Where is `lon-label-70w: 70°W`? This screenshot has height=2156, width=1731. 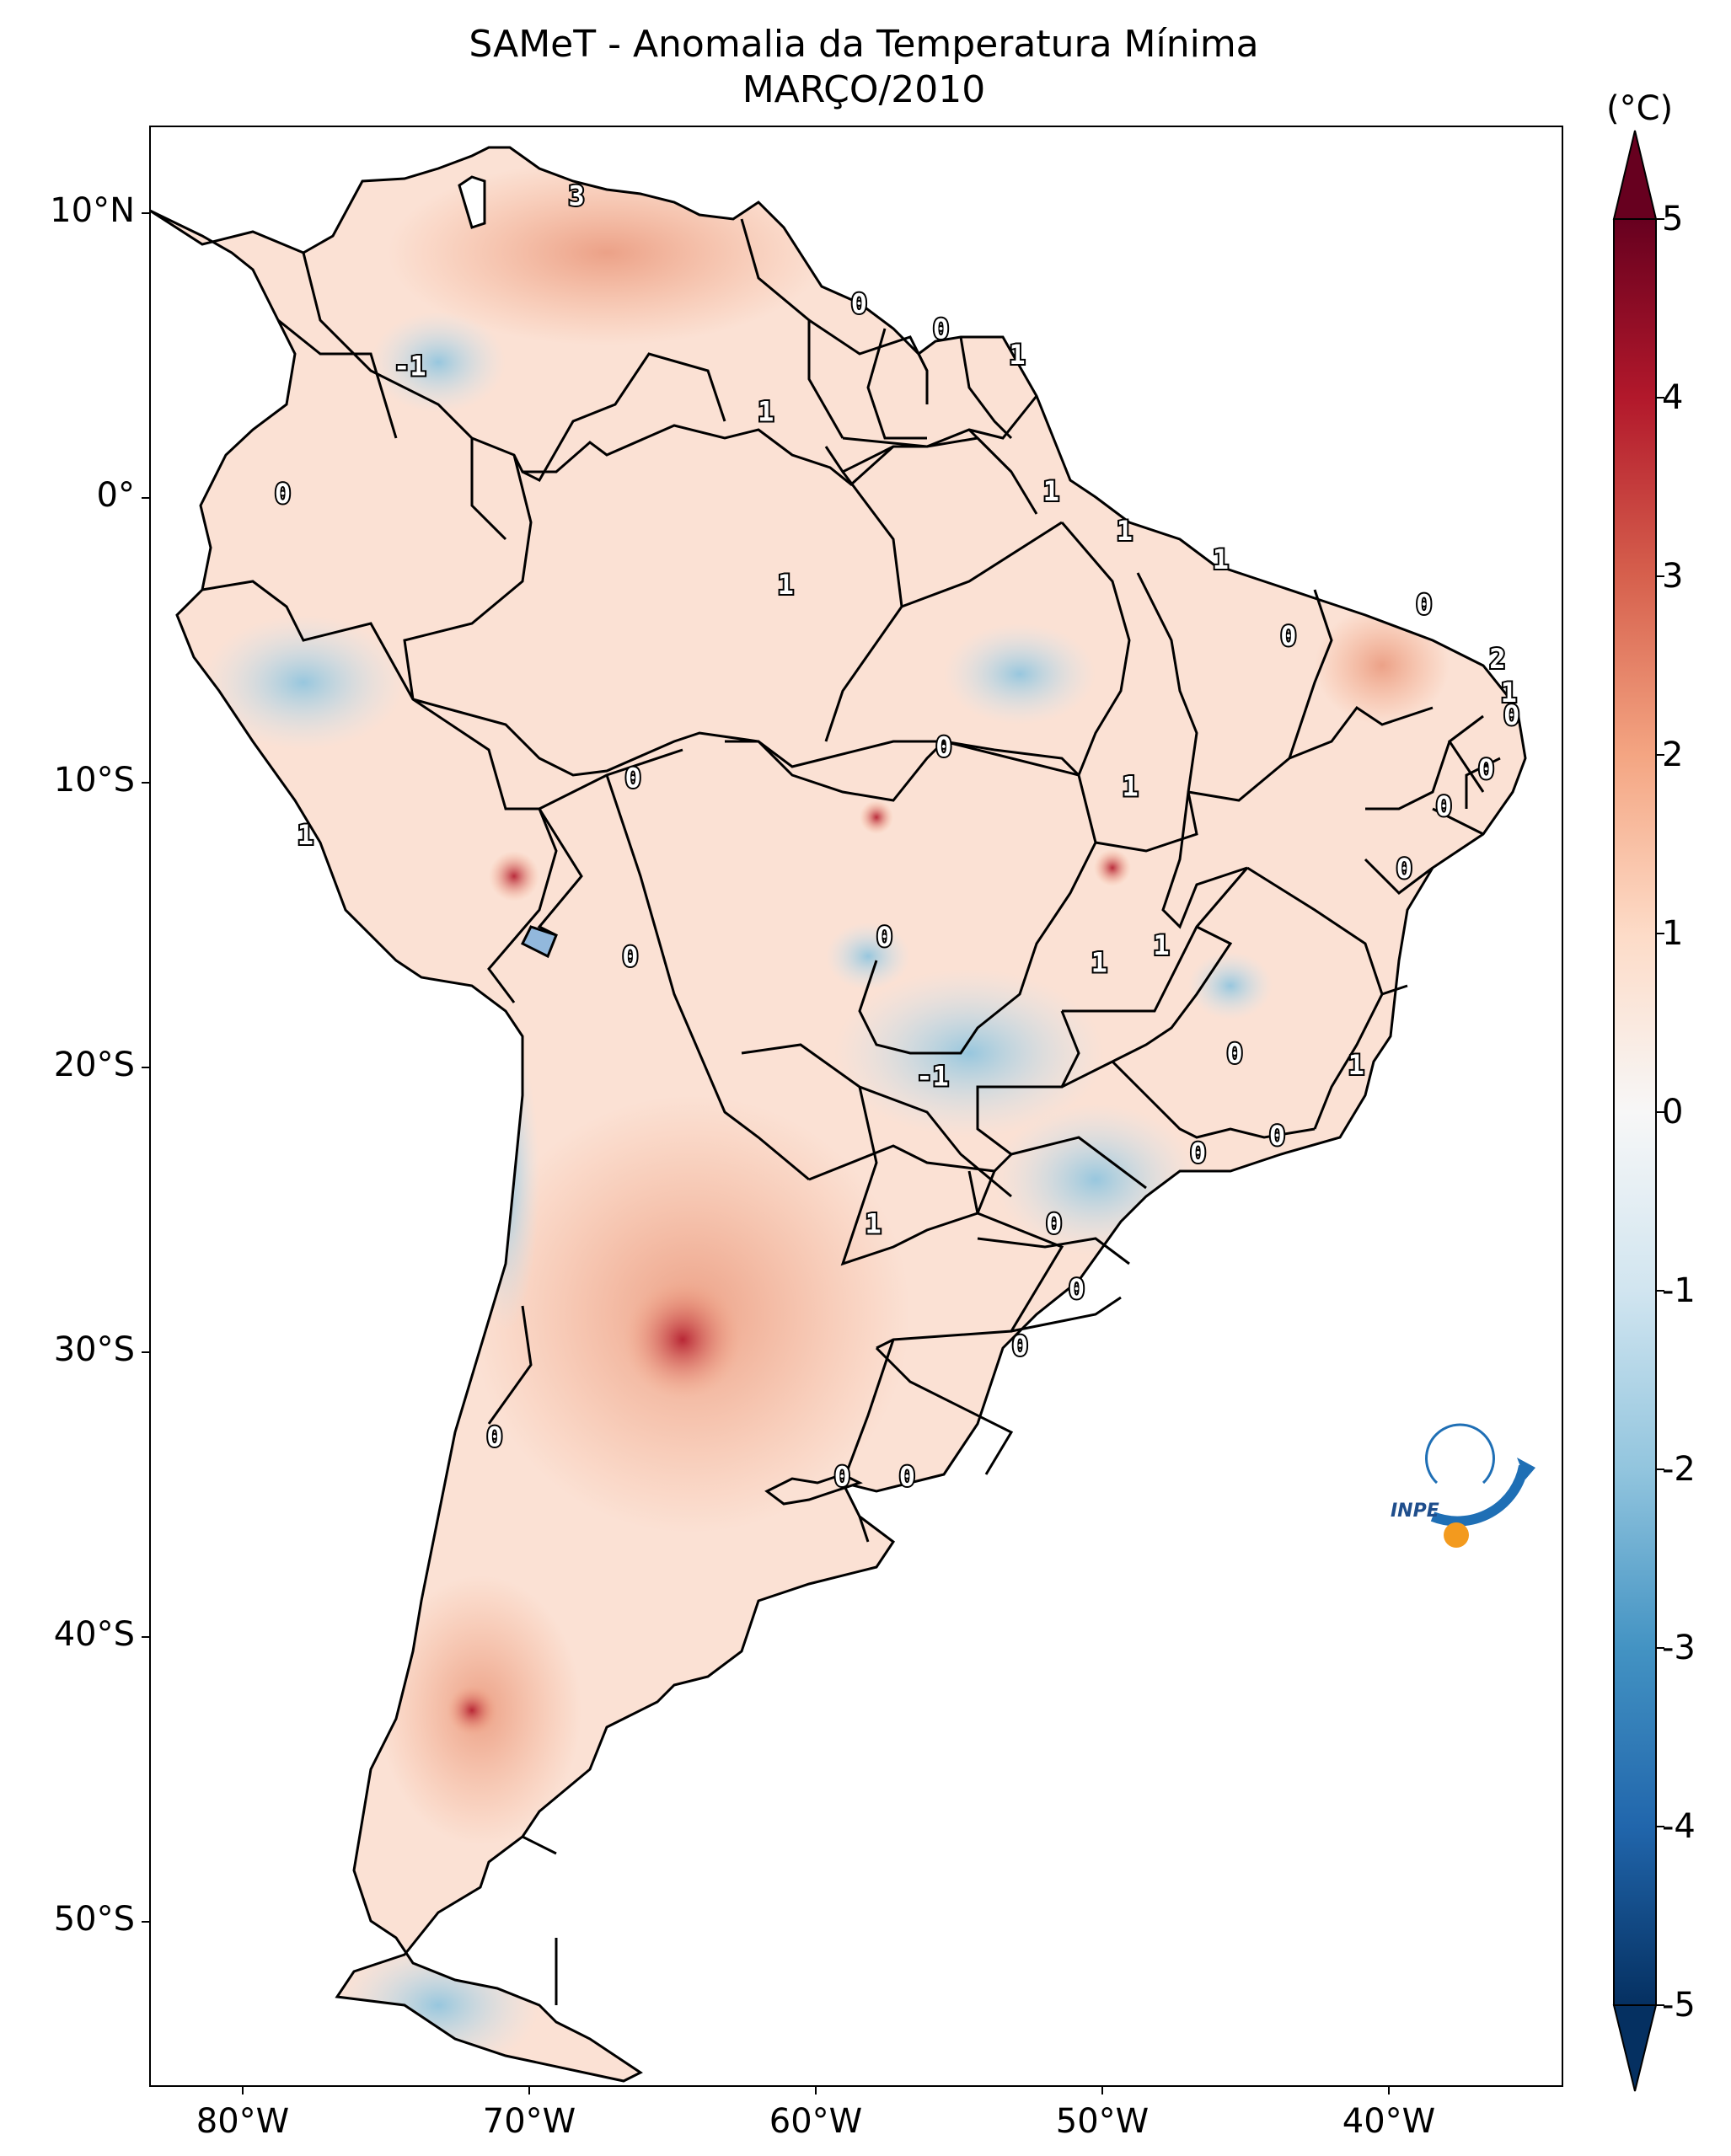 lon-label-70w: 70°W is located at coordinates (529, 2121).